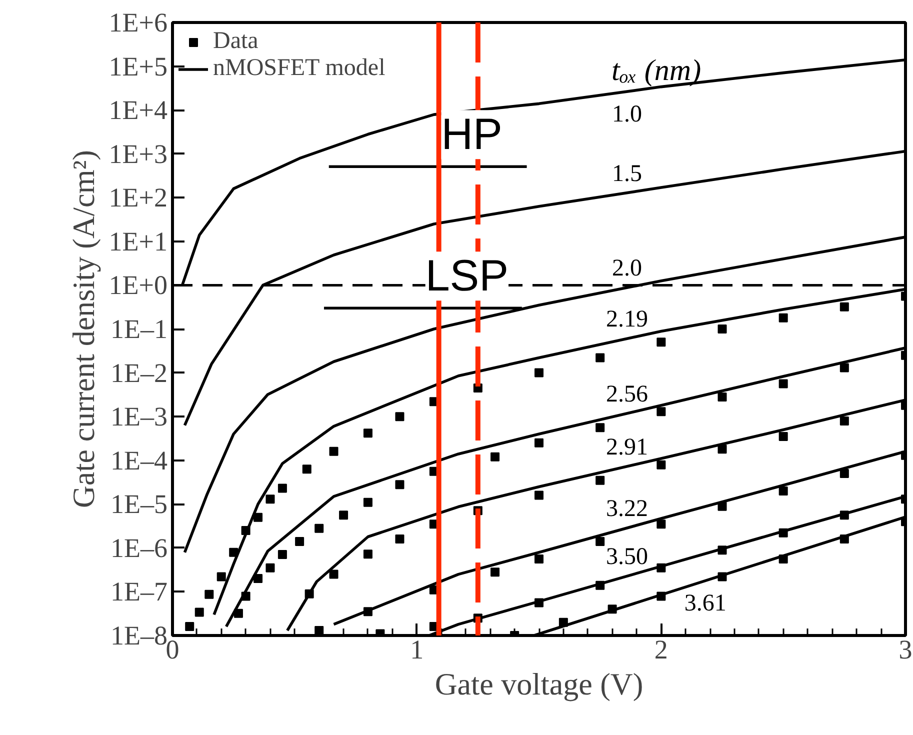 Image resolution: width=913 pixels, height=735 pixels. What do you see at coordinates (139, 504) in the screenshot?
I see `y-tick-label: 1E–5` at bounding box center [139, 504].